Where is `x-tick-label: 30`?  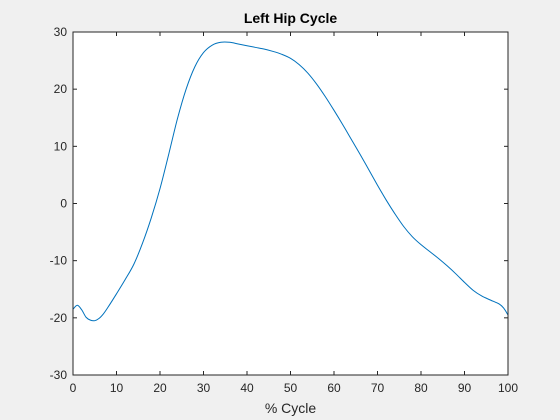 x-tick-label: 30 is located at coordinates (204, 388).